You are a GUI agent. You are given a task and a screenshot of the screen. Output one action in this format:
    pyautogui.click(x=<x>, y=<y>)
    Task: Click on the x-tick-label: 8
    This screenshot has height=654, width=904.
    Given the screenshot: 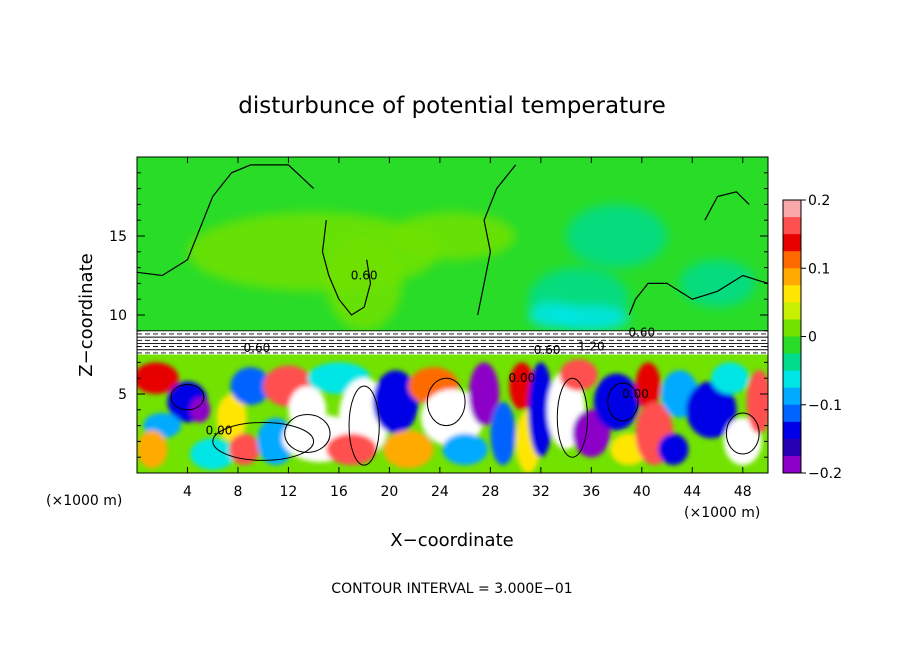 What is the action you would take?
    pyautogui.click(x=237, y=492)
    